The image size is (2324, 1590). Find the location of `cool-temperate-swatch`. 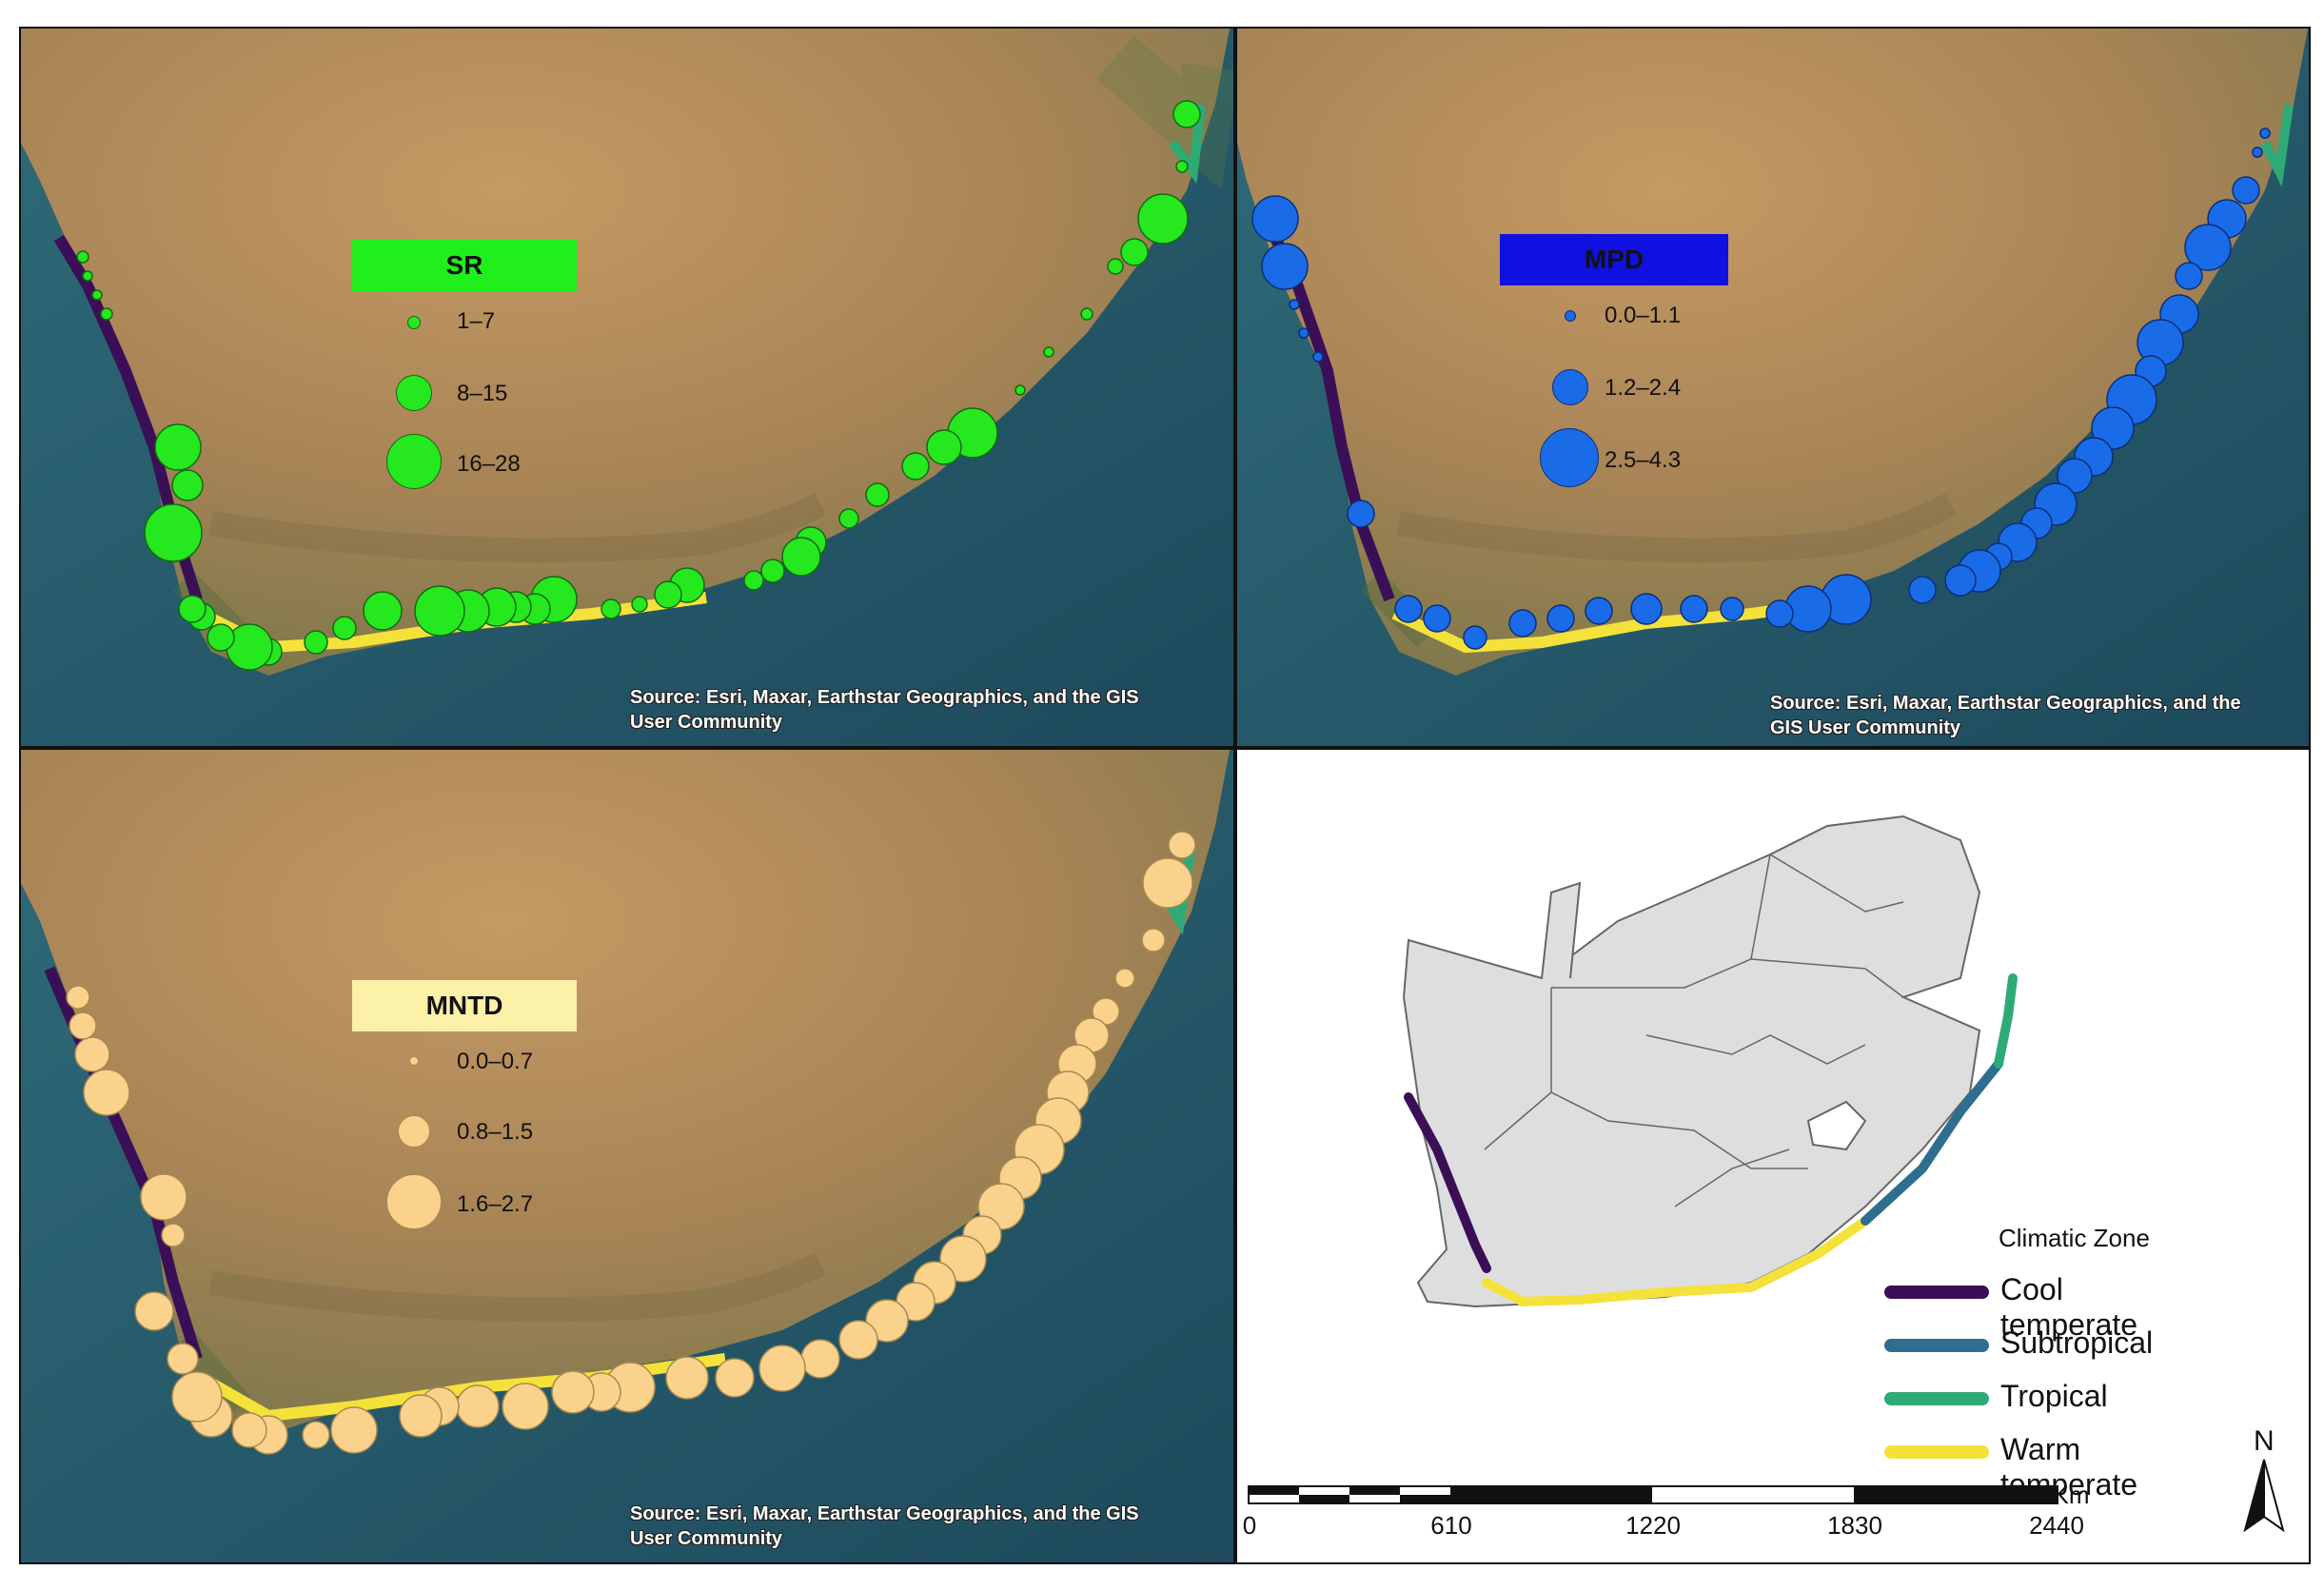

cool-temperate-swatch is located at coordinates (1936, 1292).